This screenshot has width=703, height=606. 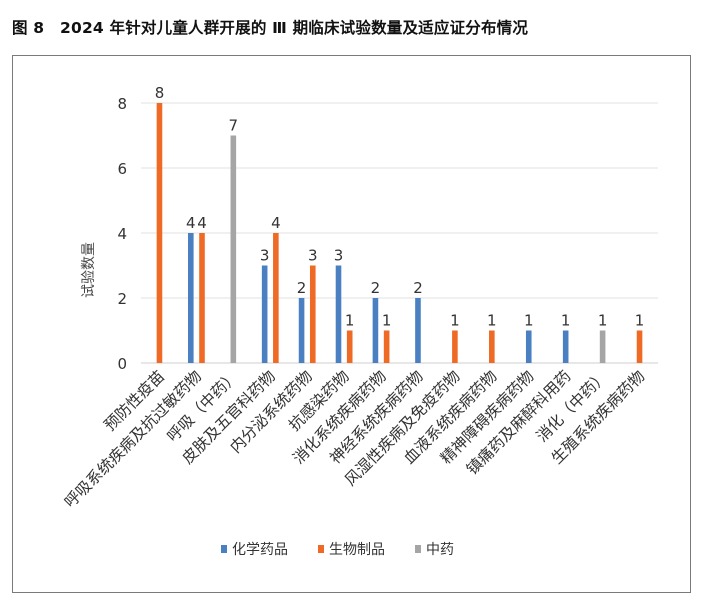 I want to click on legend-label: 生物制品, so click(x=357, y=550).